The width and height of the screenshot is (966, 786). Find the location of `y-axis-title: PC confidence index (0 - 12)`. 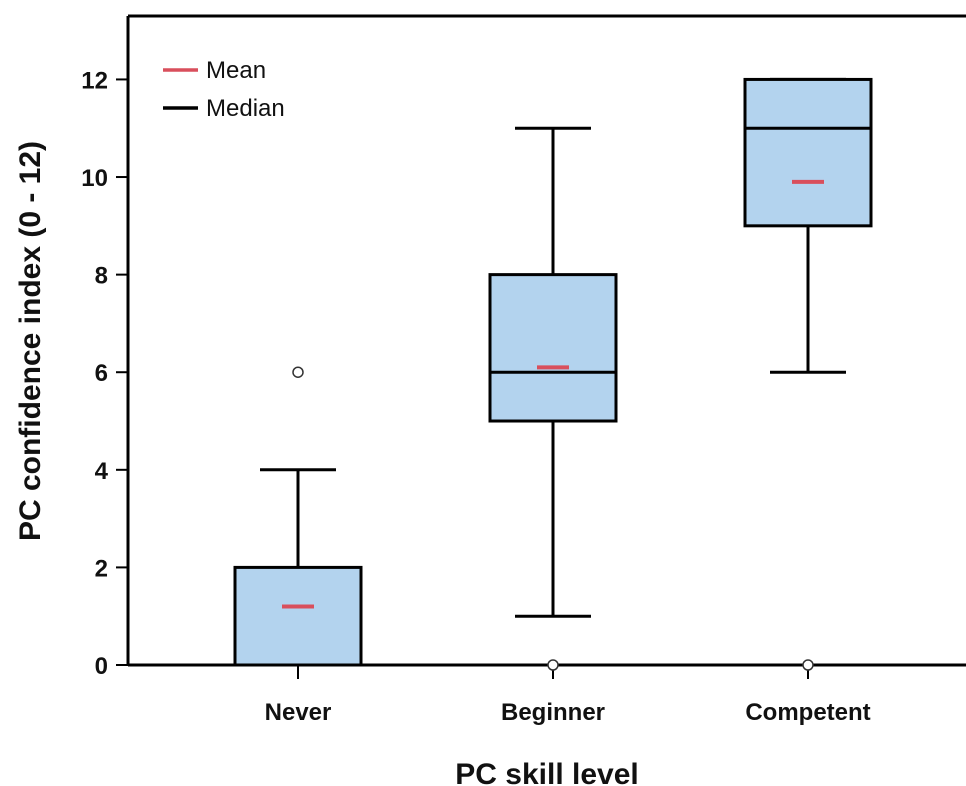

y-axis-title: PC confidence index (0 - 12) is located at coordinates (30, 341).